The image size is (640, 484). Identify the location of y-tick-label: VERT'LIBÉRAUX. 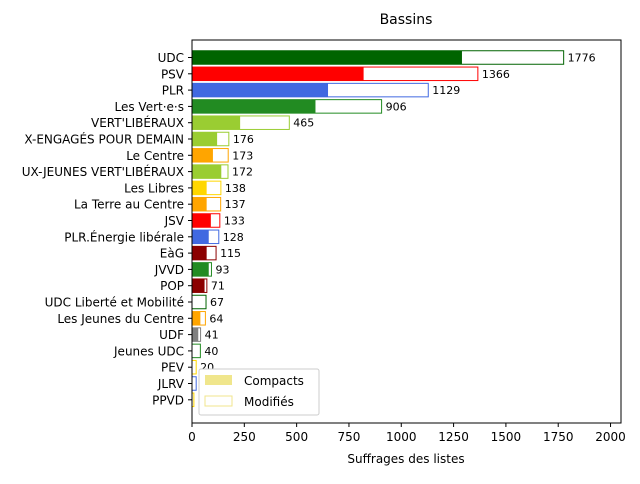
(137, 122).